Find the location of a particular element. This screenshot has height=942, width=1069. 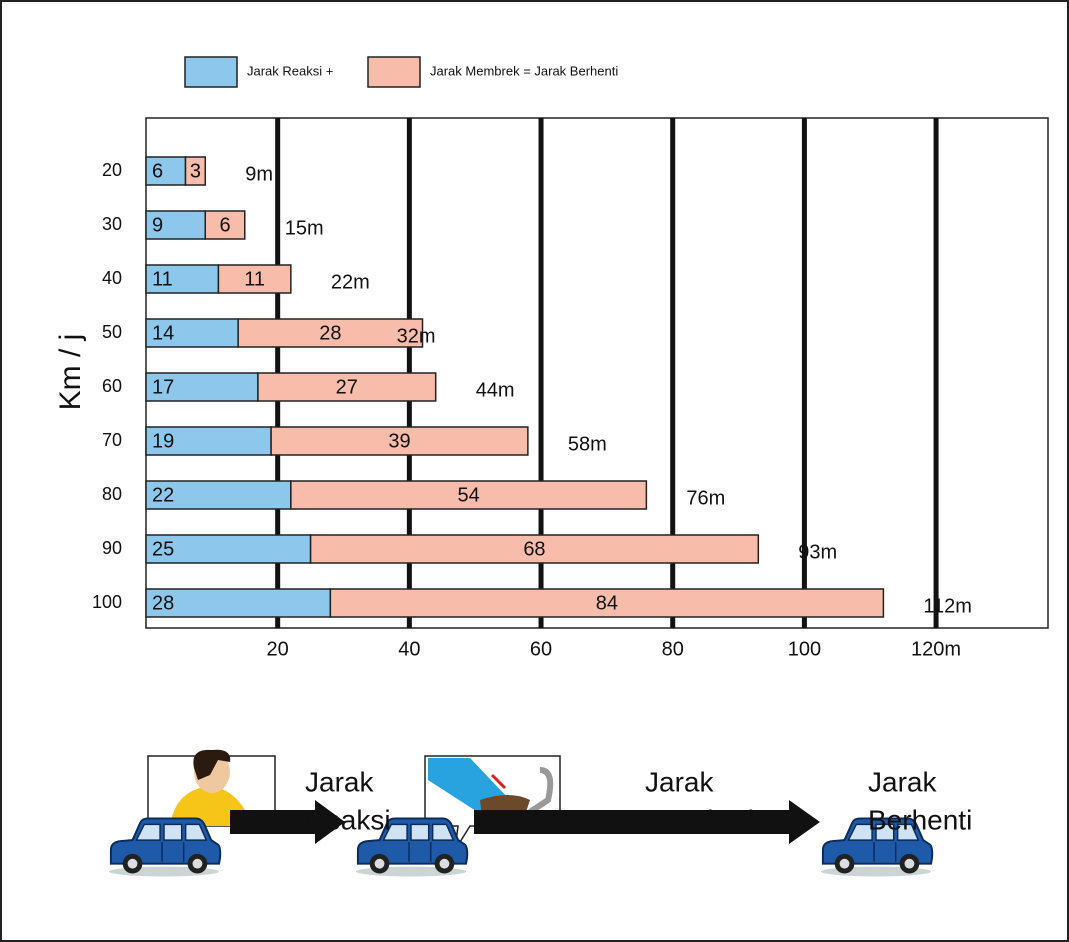

y-tick-label: 100 is located at coordinates (107, 602).